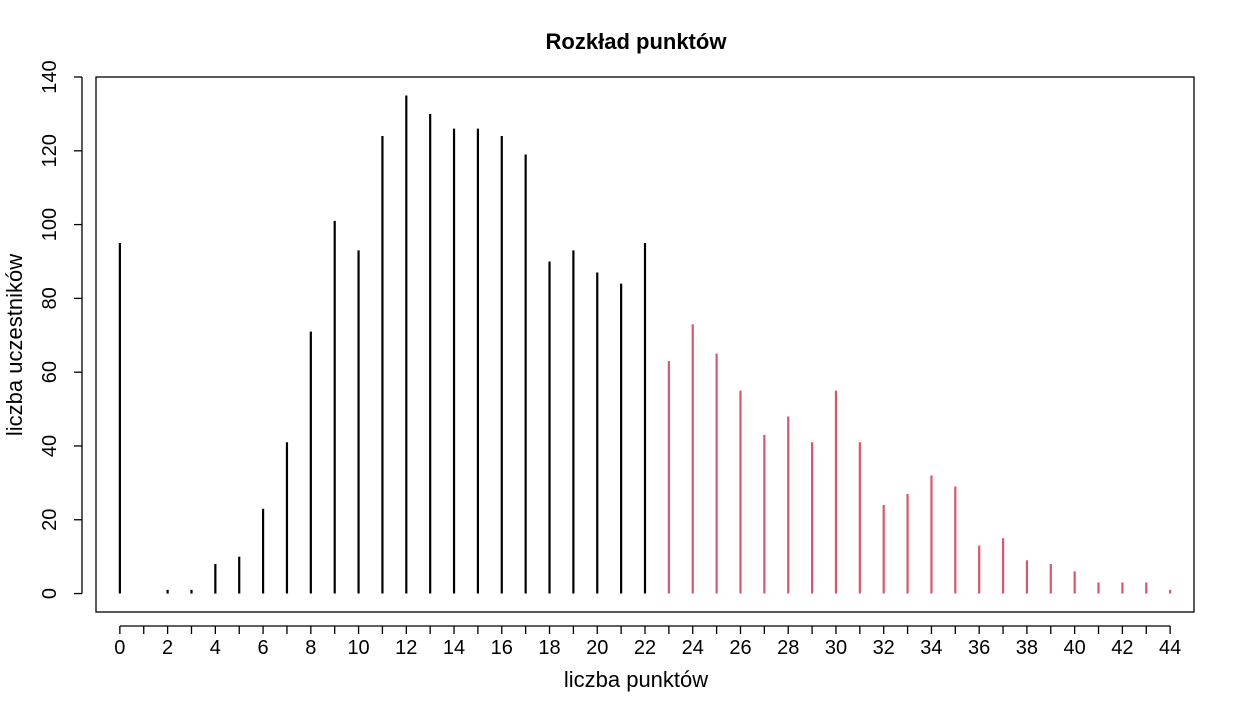  I want to click on x-tick-label: 30, so click(836, 648).